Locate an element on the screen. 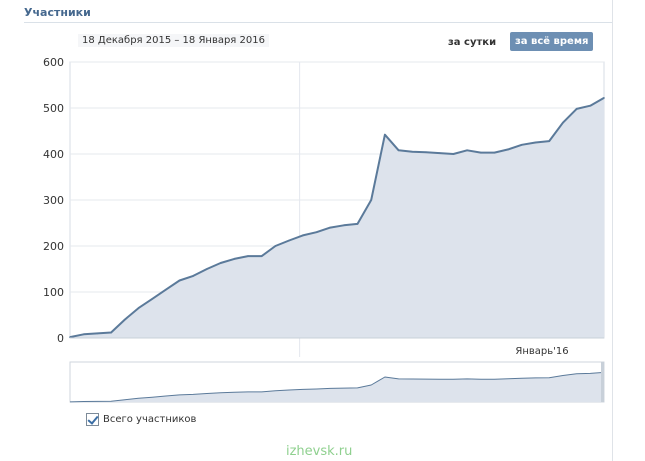 The height and width of the screenshot is (461, 645). navigator-area is located at coordinates (337, 387).